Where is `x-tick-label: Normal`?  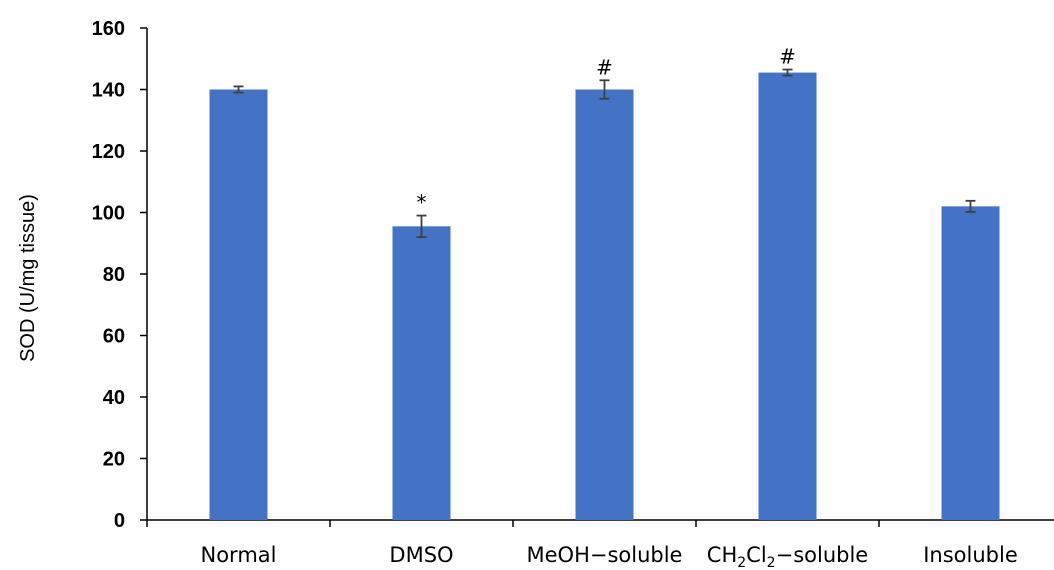 x-tick-label: Normal is located at coordinates (239, 555).